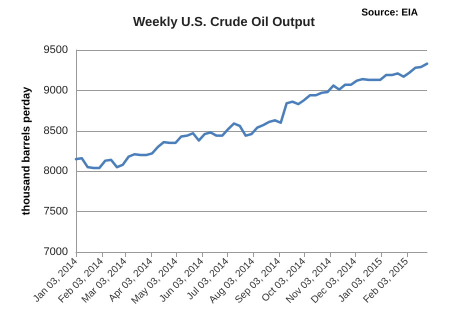  What do you see at coordinates (26, 151) in the screenshot?
I see `y-axis-title: thousand barrels perday` at bounding box center [26, 151].